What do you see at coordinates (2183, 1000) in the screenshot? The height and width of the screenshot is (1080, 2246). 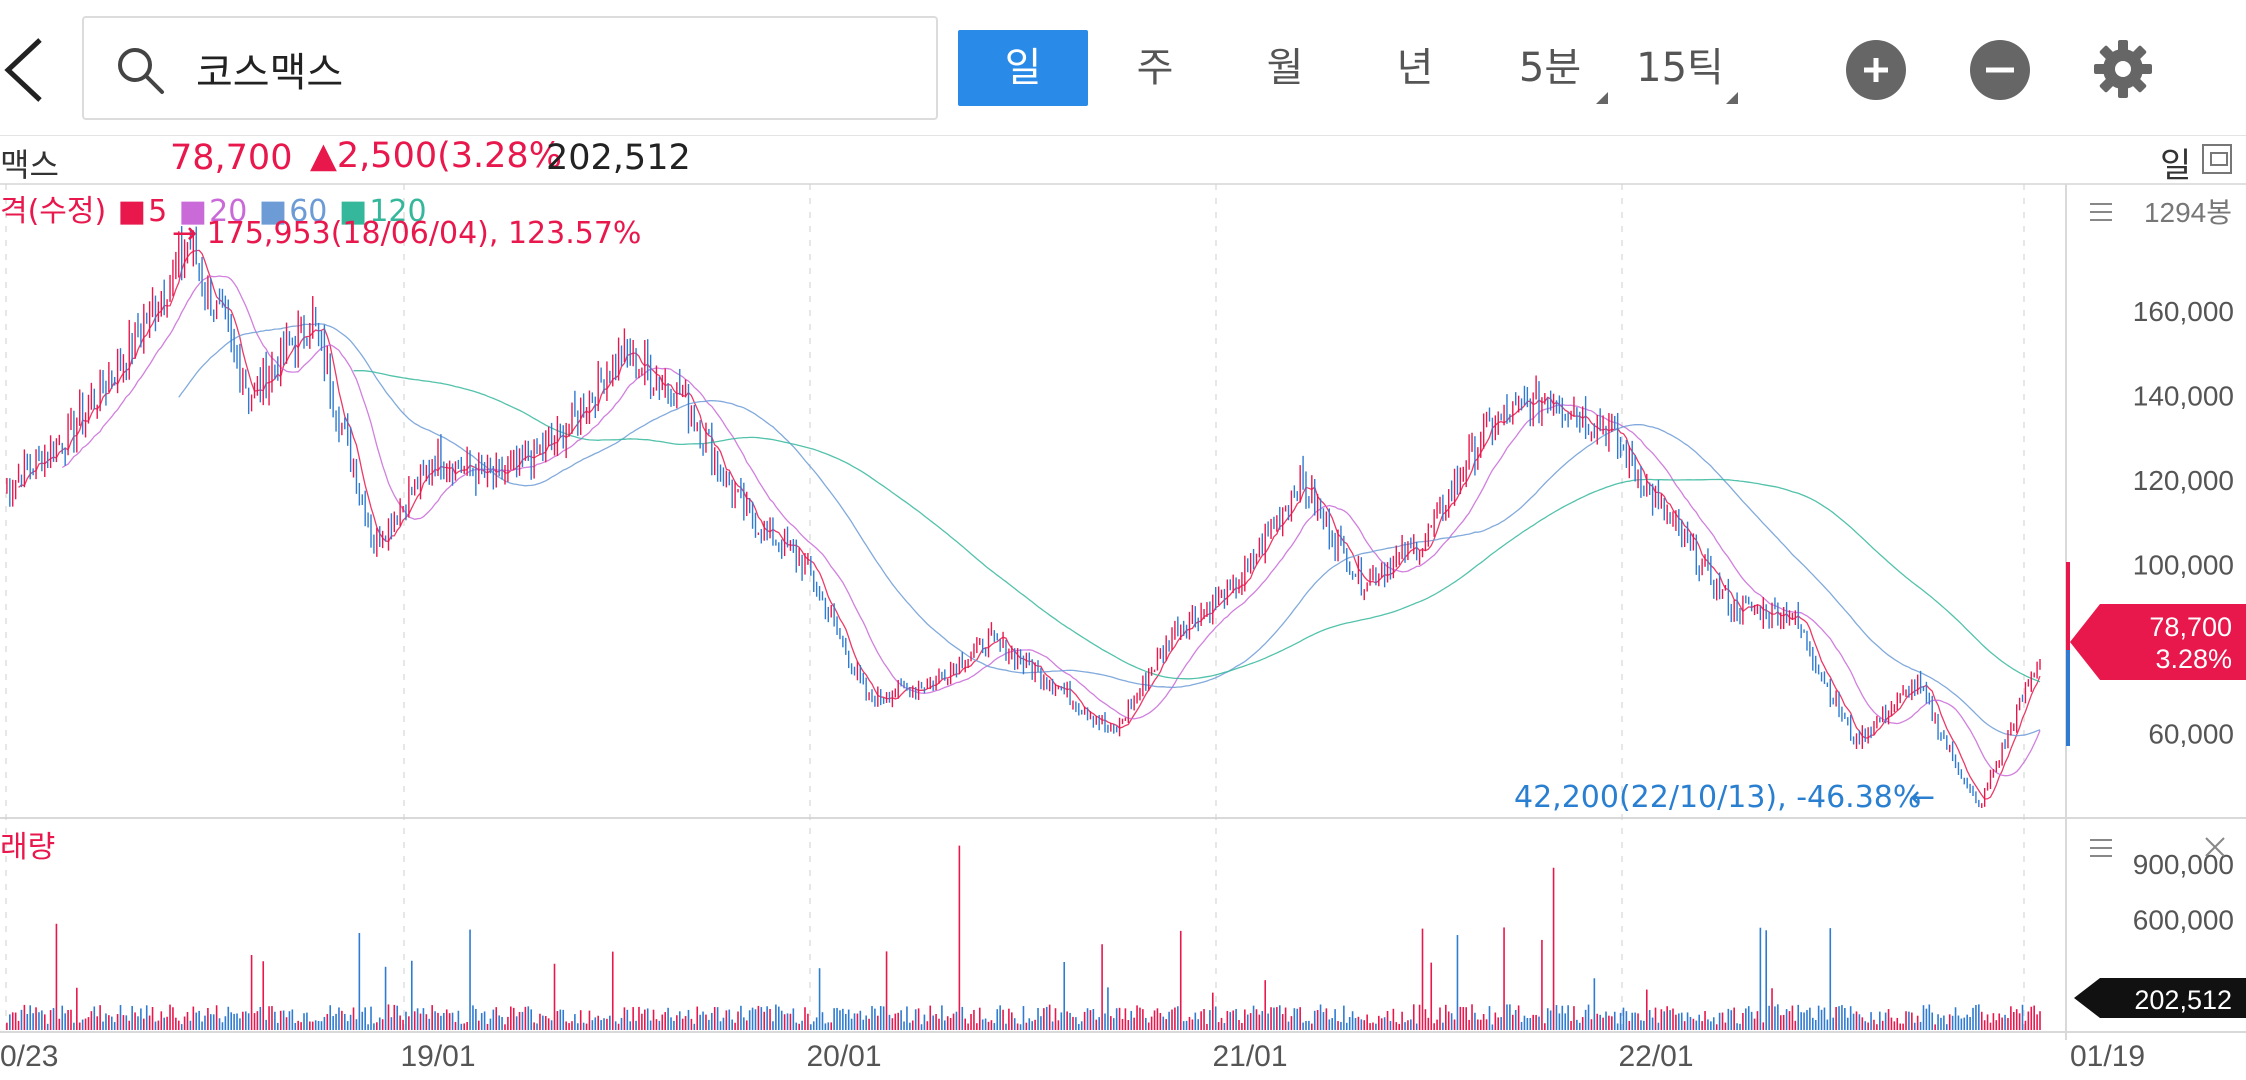 I see `current-volume-flag-value: 202,512` at bounding box center [2183, 1000].